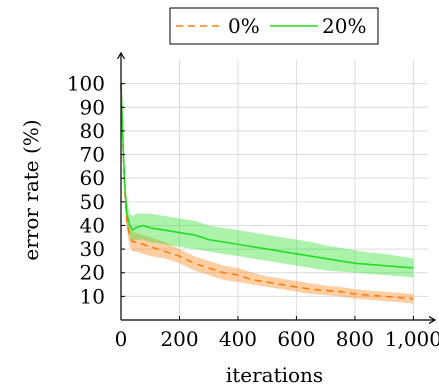  Describe the element at coordinates (412, 339) in the screenshot. I see `x-tick-label: 1,000` at that location.